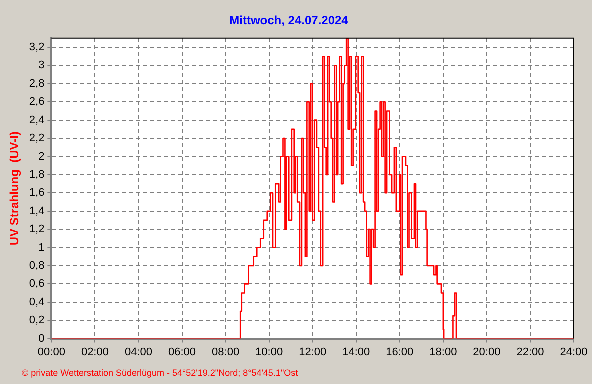 The image size is (592, 384). Describe the element at coordinates (530, 352) in the screenshot. I see `x-tick-label: 22:00` at that location.